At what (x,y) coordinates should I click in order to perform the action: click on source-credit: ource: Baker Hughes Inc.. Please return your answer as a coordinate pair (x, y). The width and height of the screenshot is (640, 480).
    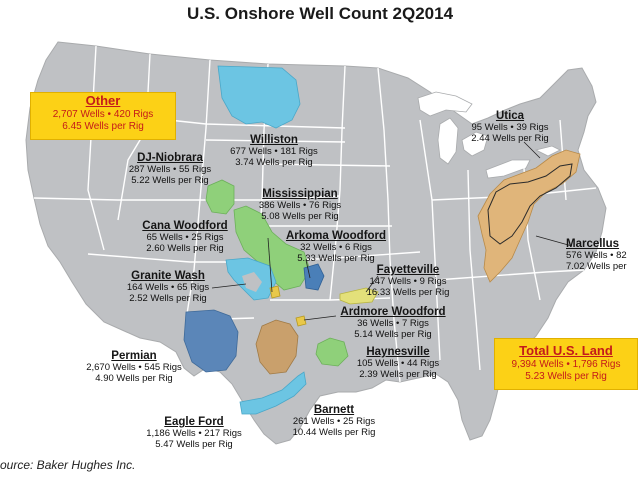
    Looking at the image, I should click on (68, 465).